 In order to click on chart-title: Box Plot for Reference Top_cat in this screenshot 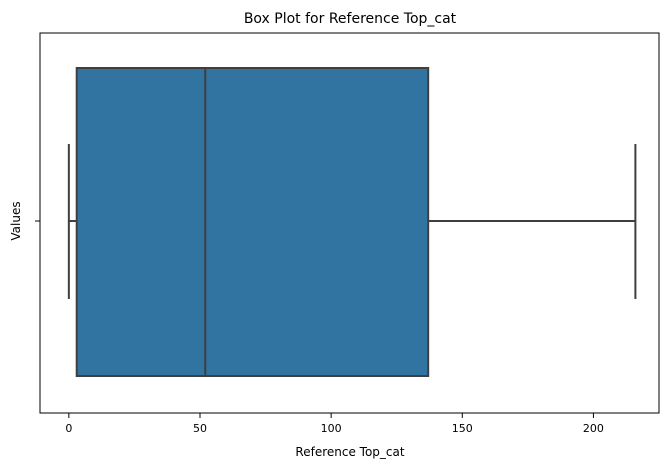, I will do `click(350, 19)`.